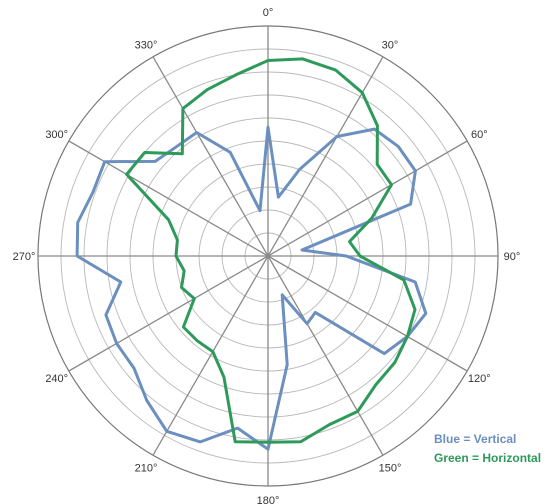 Image resolution: width=559 pixels, height=504 pixels. I want to click on angle-tick-label: 30°, so click(390, 46).